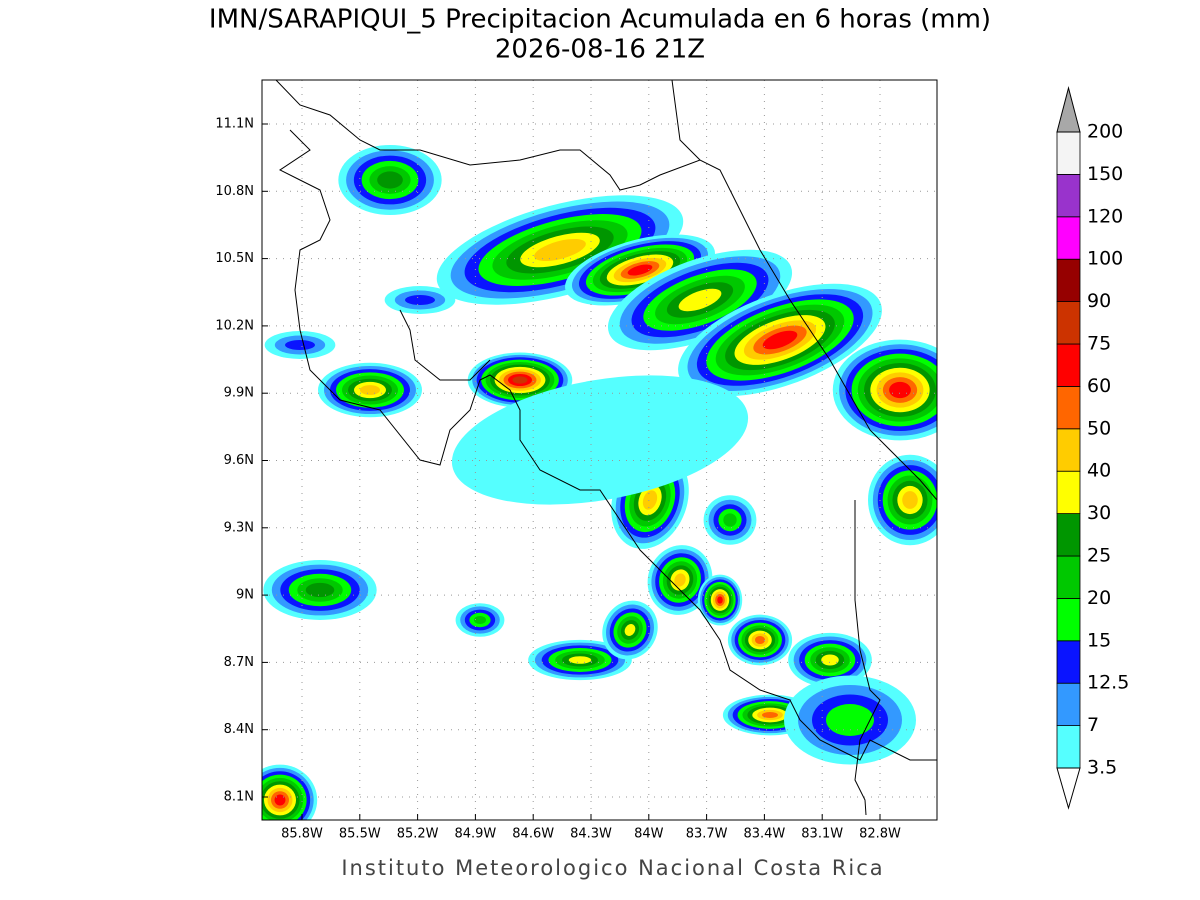 Image resolution: width=1200 pixels, height=900 pixels. I want to click on lat-label: 9.9N, so click(239, 393).